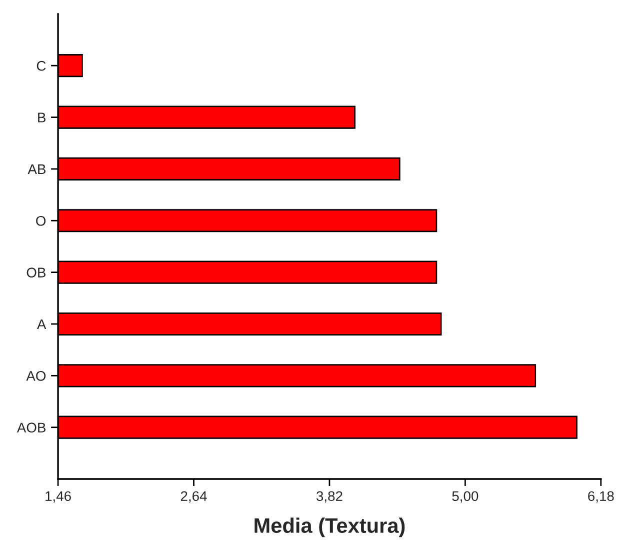 This screenshot has width=624, height=557. I want to click on x-tick-label: 2,64, so click(193, 497).